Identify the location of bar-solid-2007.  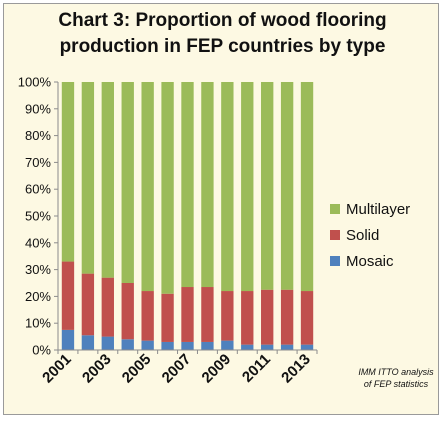
(187, 314).